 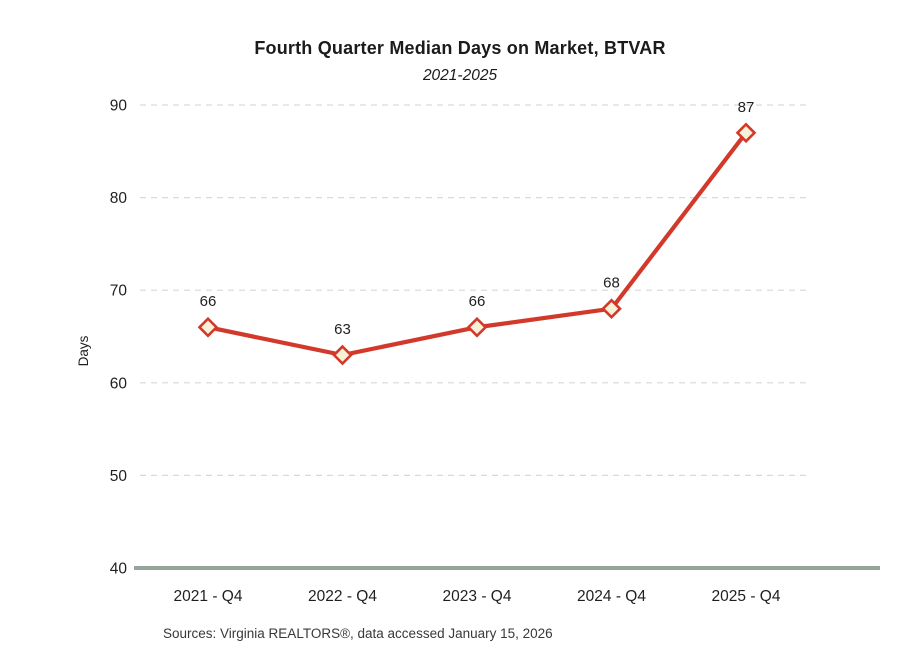 What do you see at coordinates (746, 107) in the screenshot?
I see `data-point-label: 87` at bounding box center [746, 107].